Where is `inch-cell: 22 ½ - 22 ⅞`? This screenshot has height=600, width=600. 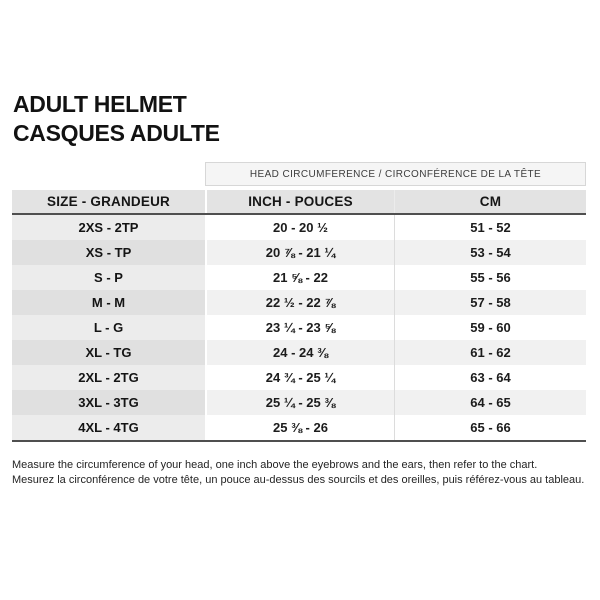 inch-cell: 22 ½ - 22 ⅞ is located at coordinates (300, 302).